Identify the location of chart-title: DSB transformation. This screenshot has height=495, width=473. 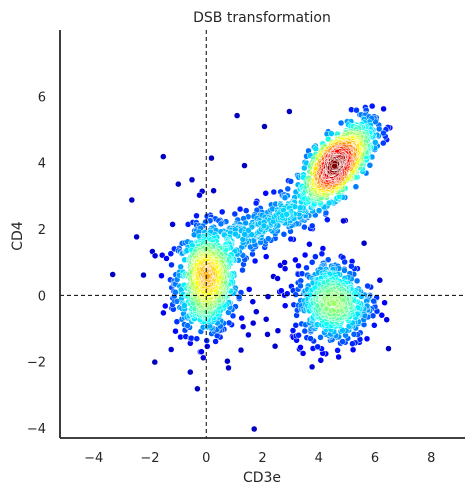
(262, 18).